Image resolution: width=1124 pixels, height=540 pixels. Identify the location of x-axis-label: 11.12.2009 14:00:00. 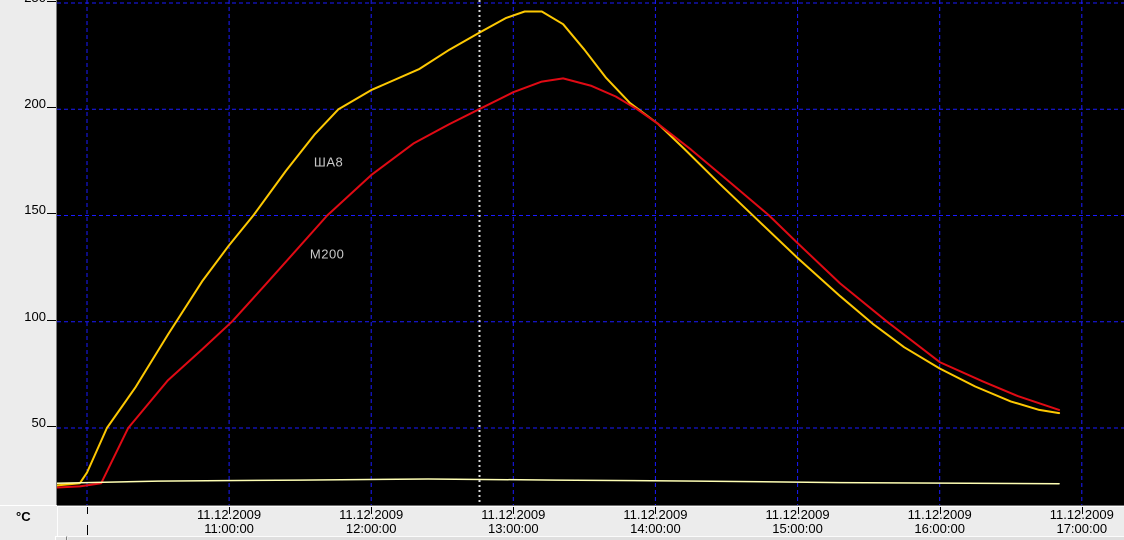
(655, 521).